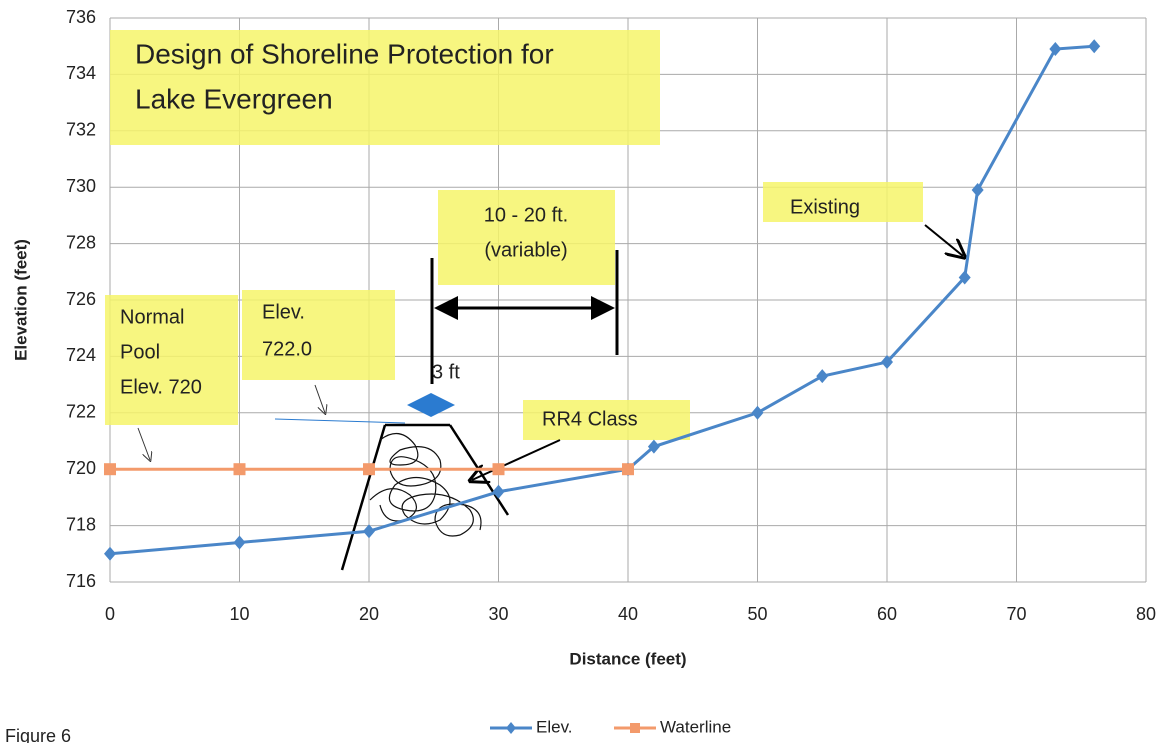 This screenshot has height=743, width=1166. Describe the element at coordinates (81, 468) in the screenshot. I see `y-tick-label: 720` at that location.